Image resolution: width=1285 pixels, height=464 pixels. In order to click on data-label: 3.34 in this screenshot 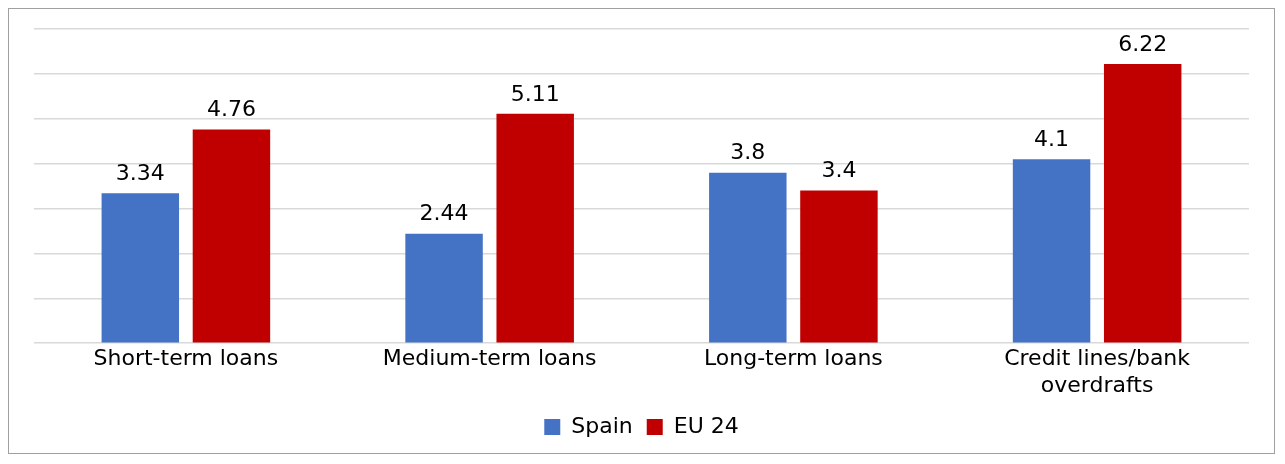, I will do `click(140, 172)`.